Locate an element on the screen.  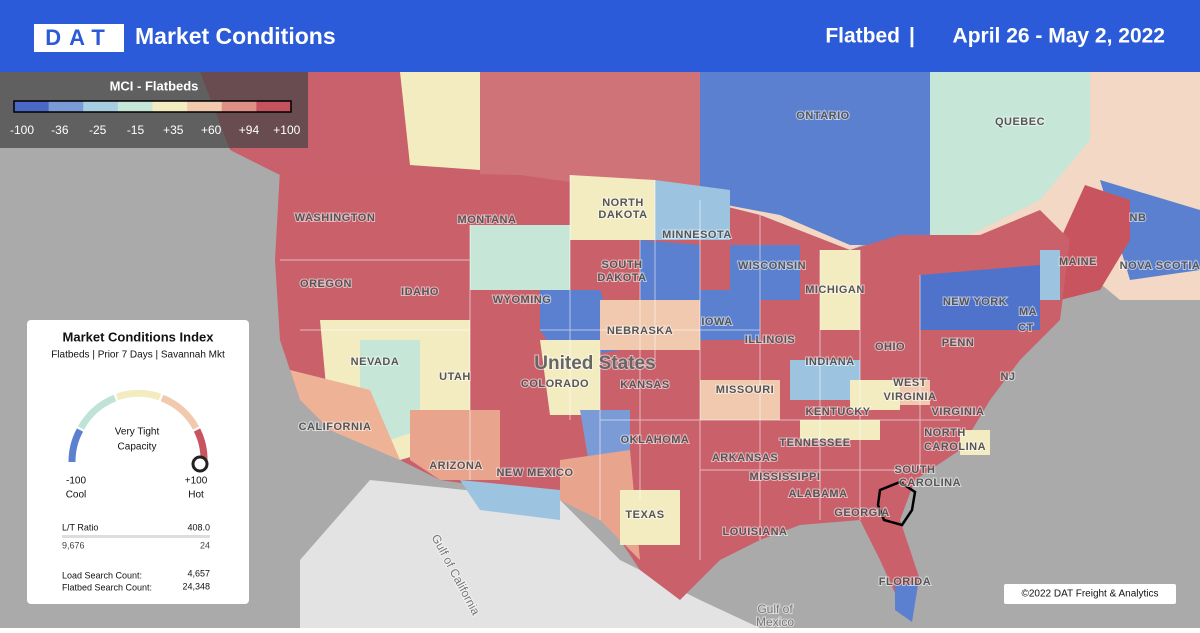
legend-tick: +100 is located at coordinates (286, 130).